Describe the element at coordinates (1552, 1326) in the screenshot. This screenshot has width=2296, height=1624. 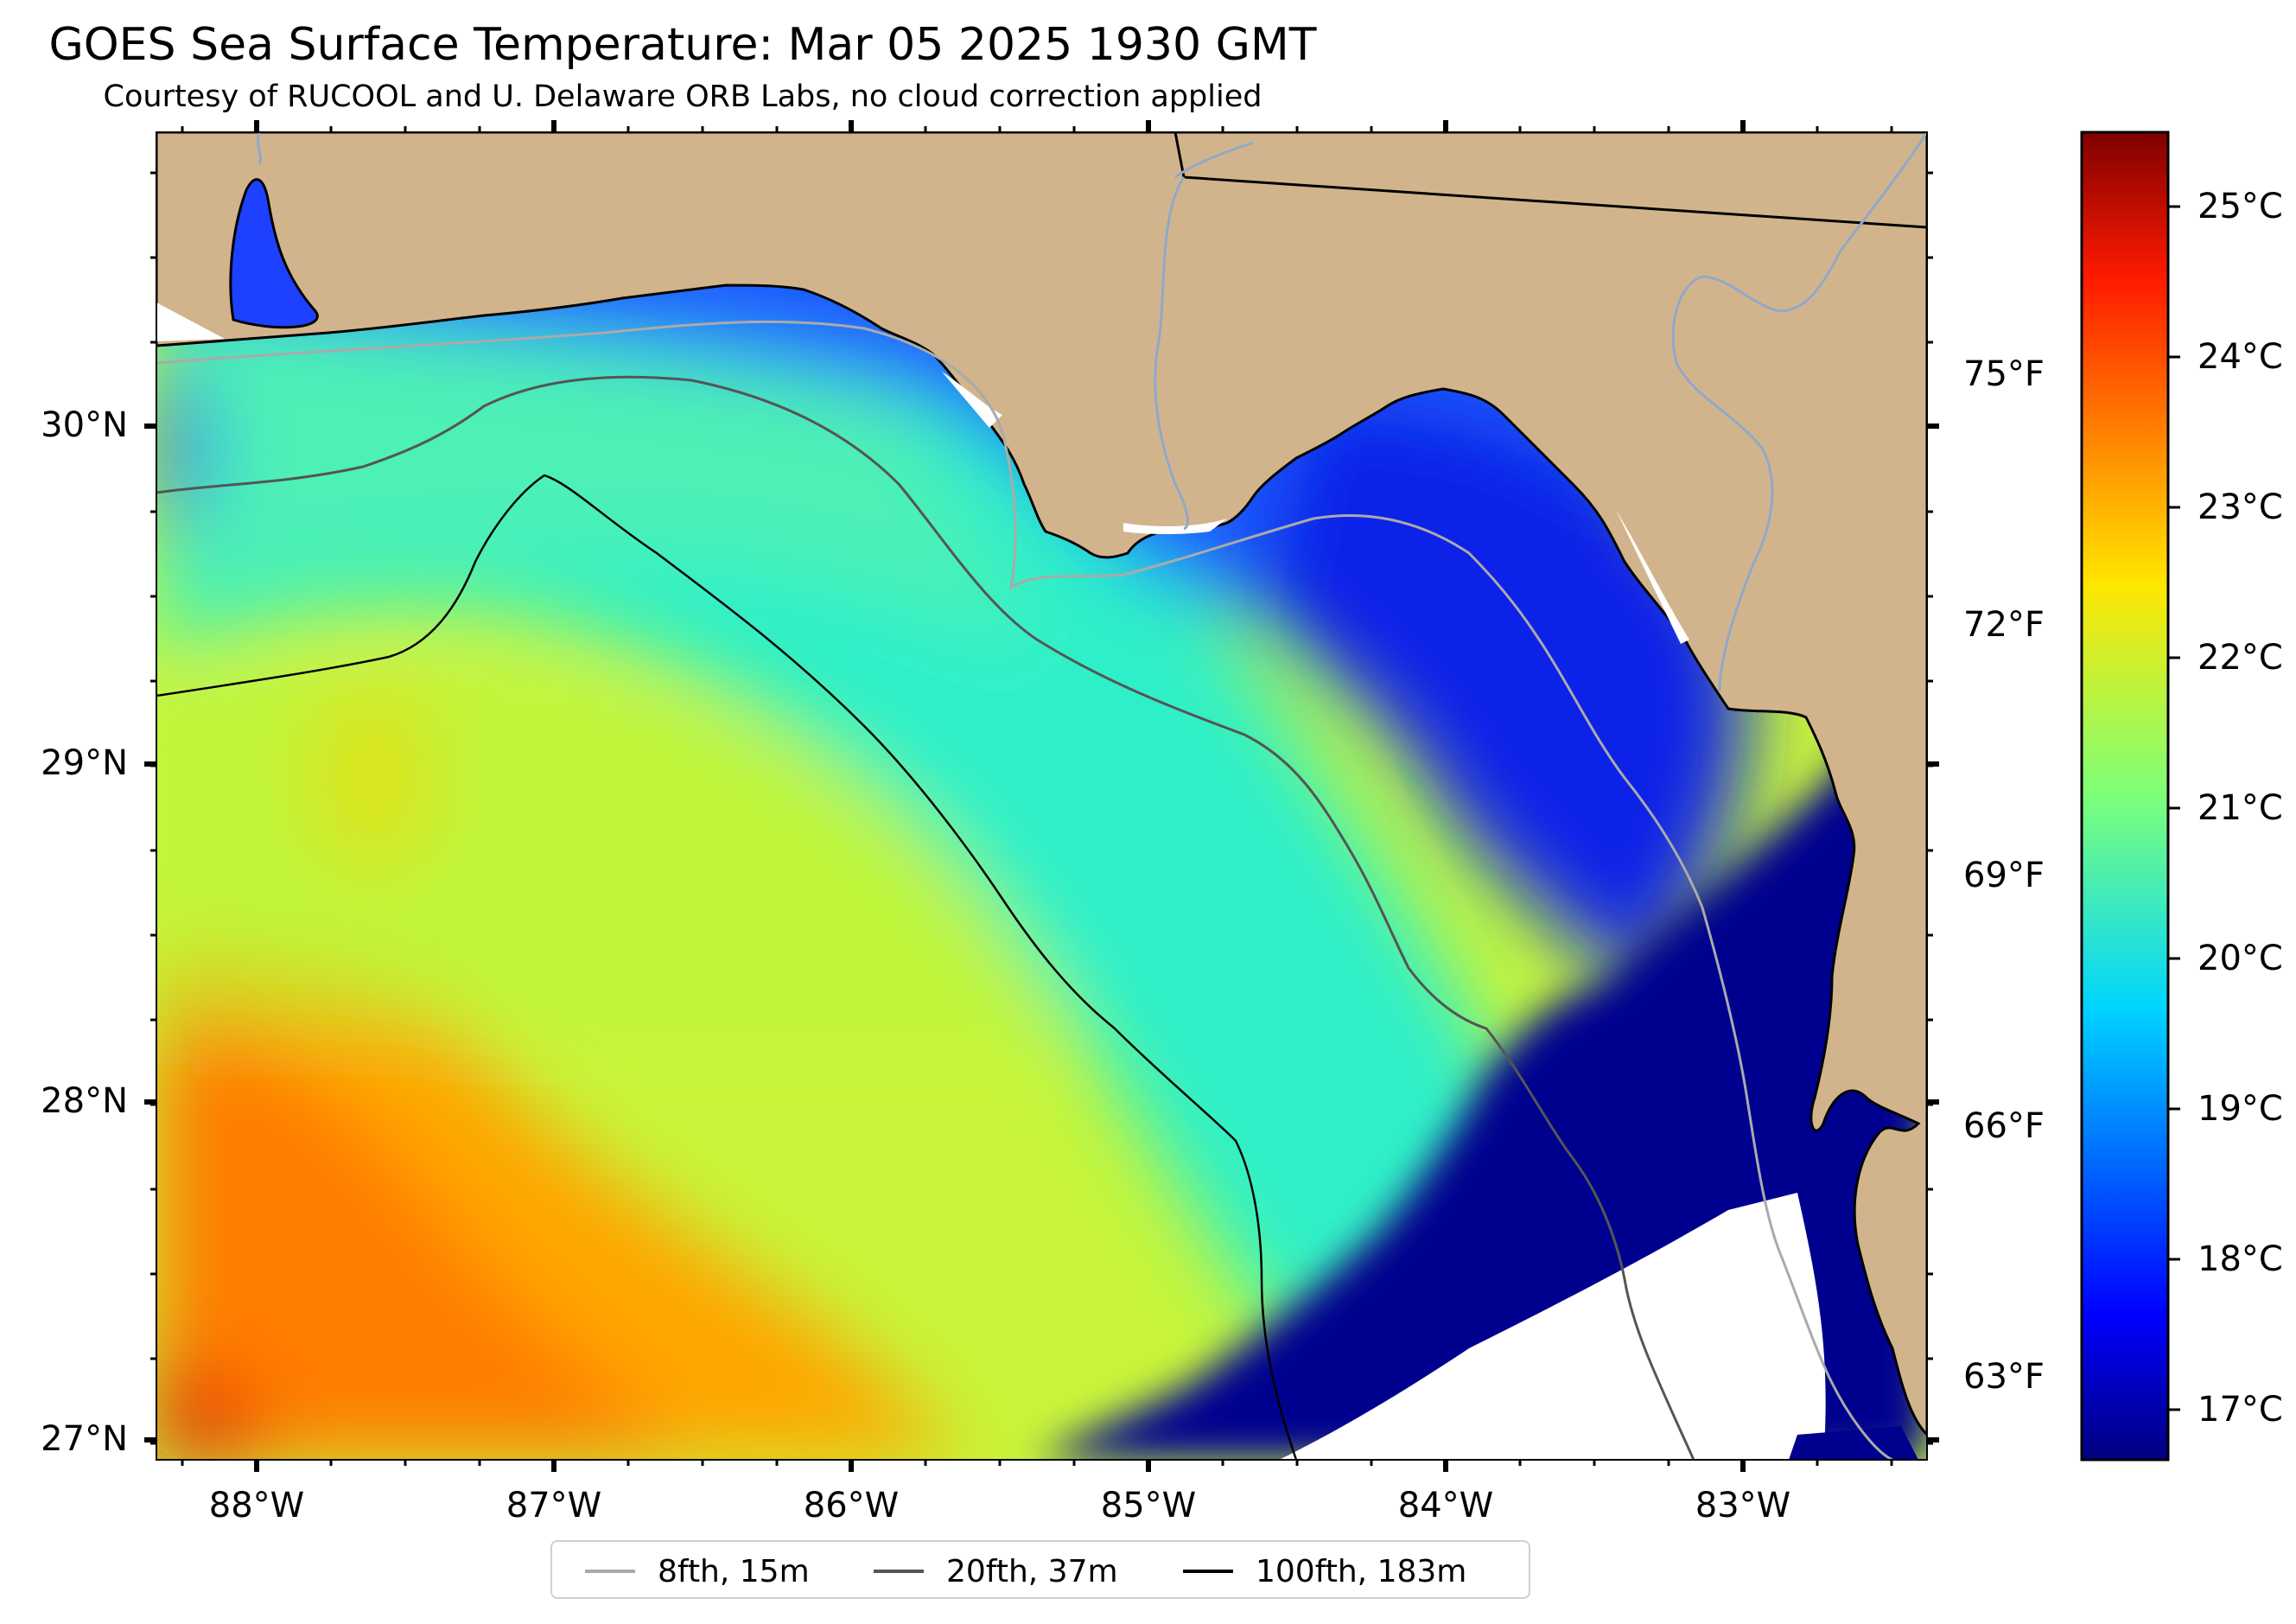
I see `no-data-region` at that location.